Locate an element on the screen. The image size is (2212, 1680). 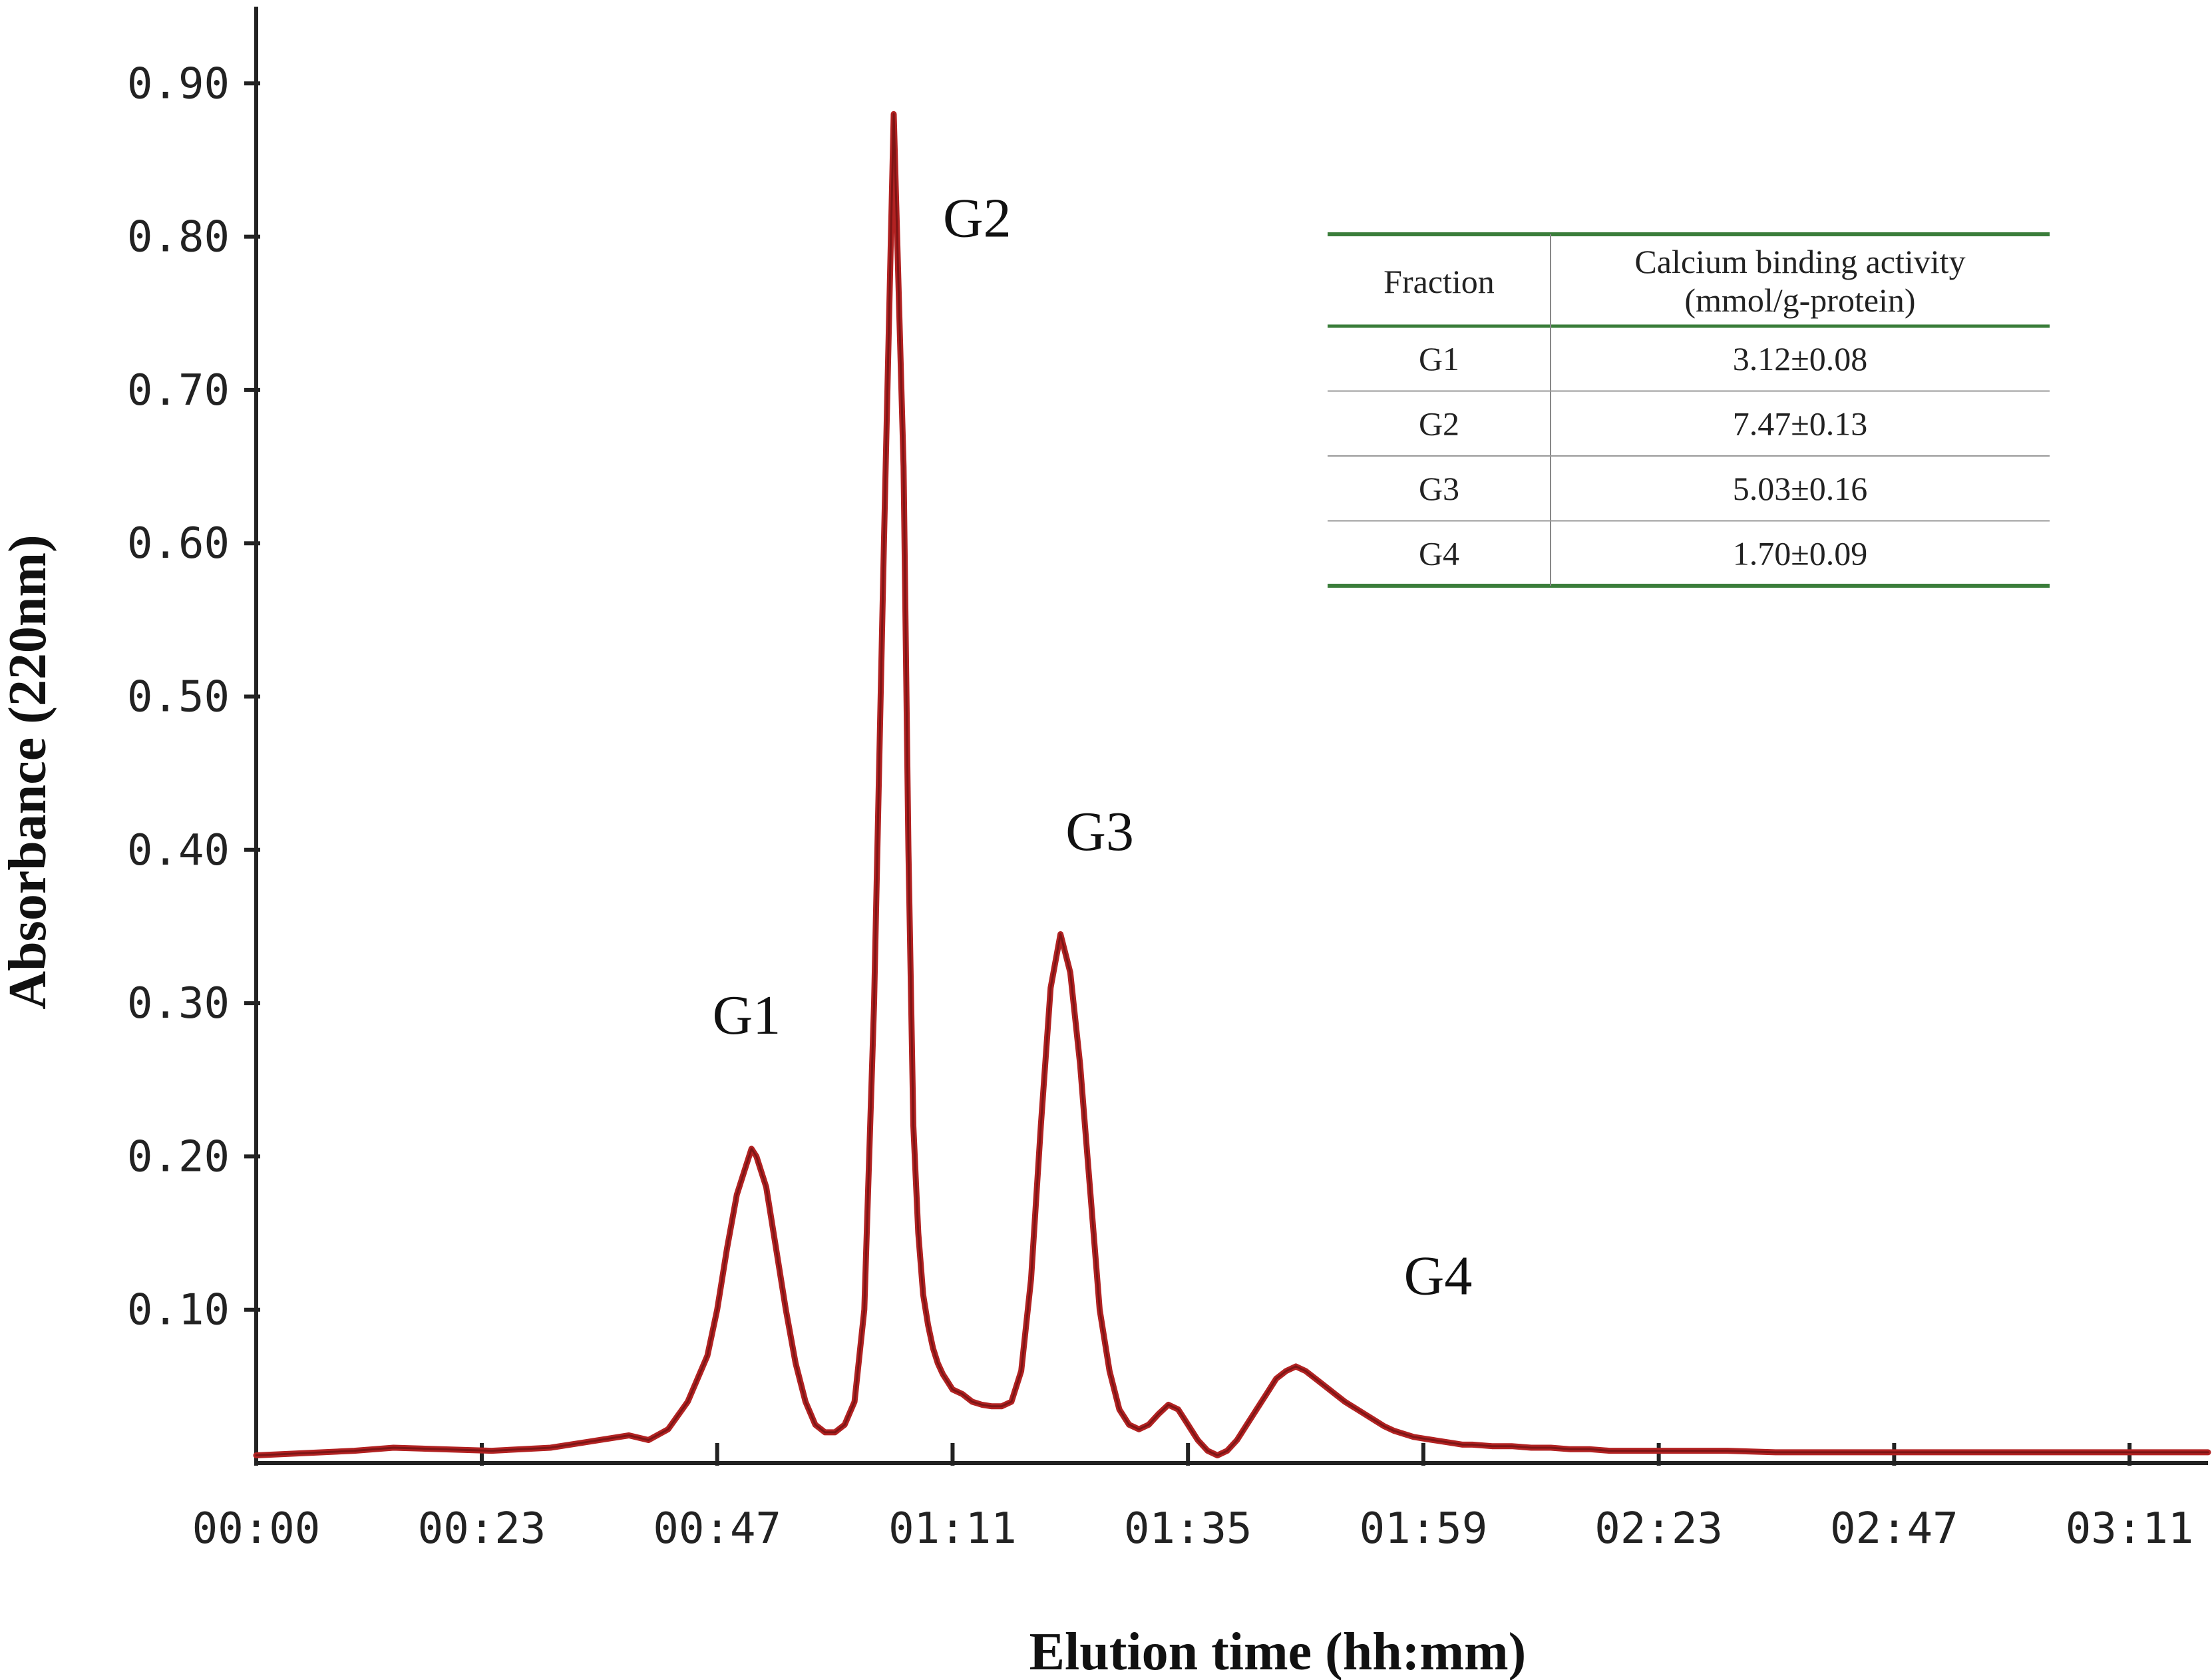
x-tick-label: 01:59 is located at coordinates (1424, 1529).